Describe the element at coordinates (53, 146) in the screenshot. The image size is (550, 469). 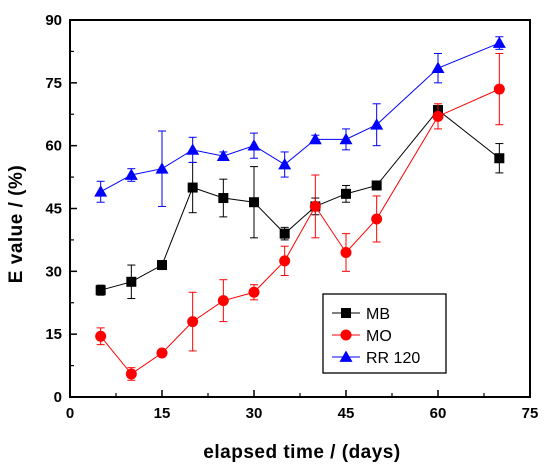
I see `y-tick-label: 60` at that location.